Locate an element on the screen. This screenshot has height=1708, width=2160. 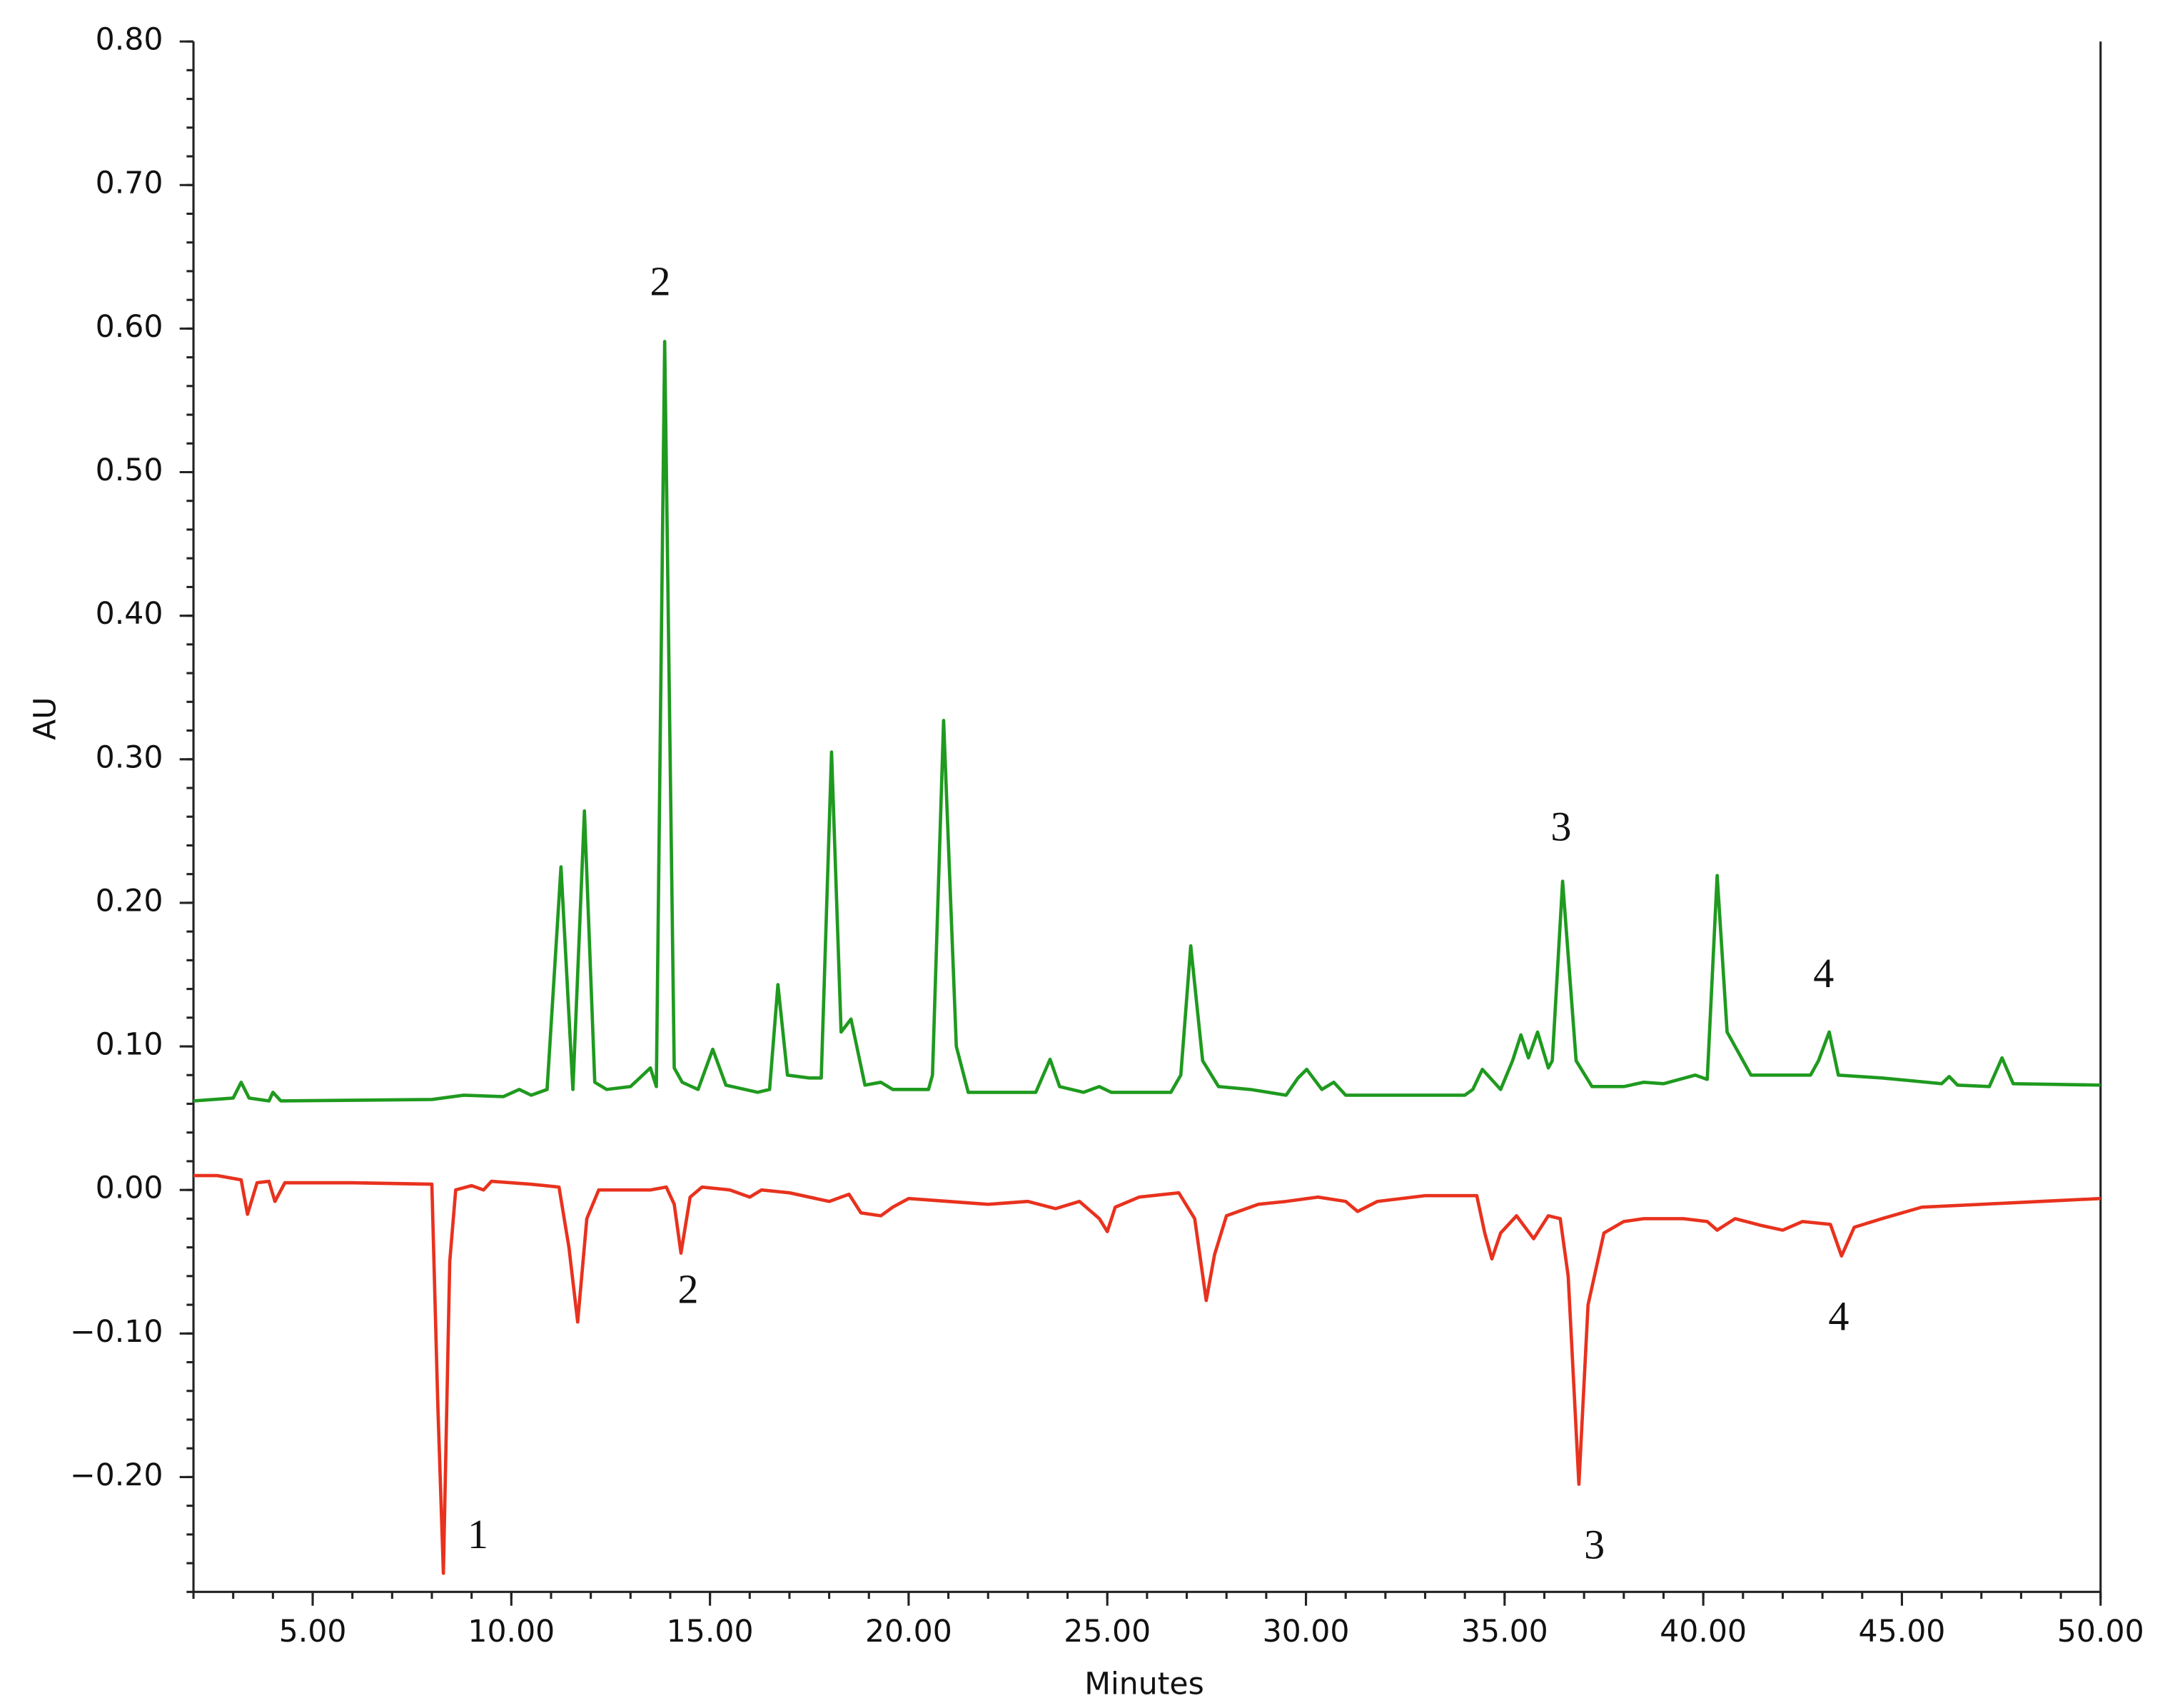
y-axis-label: AU is located at coordinates (45, 719).